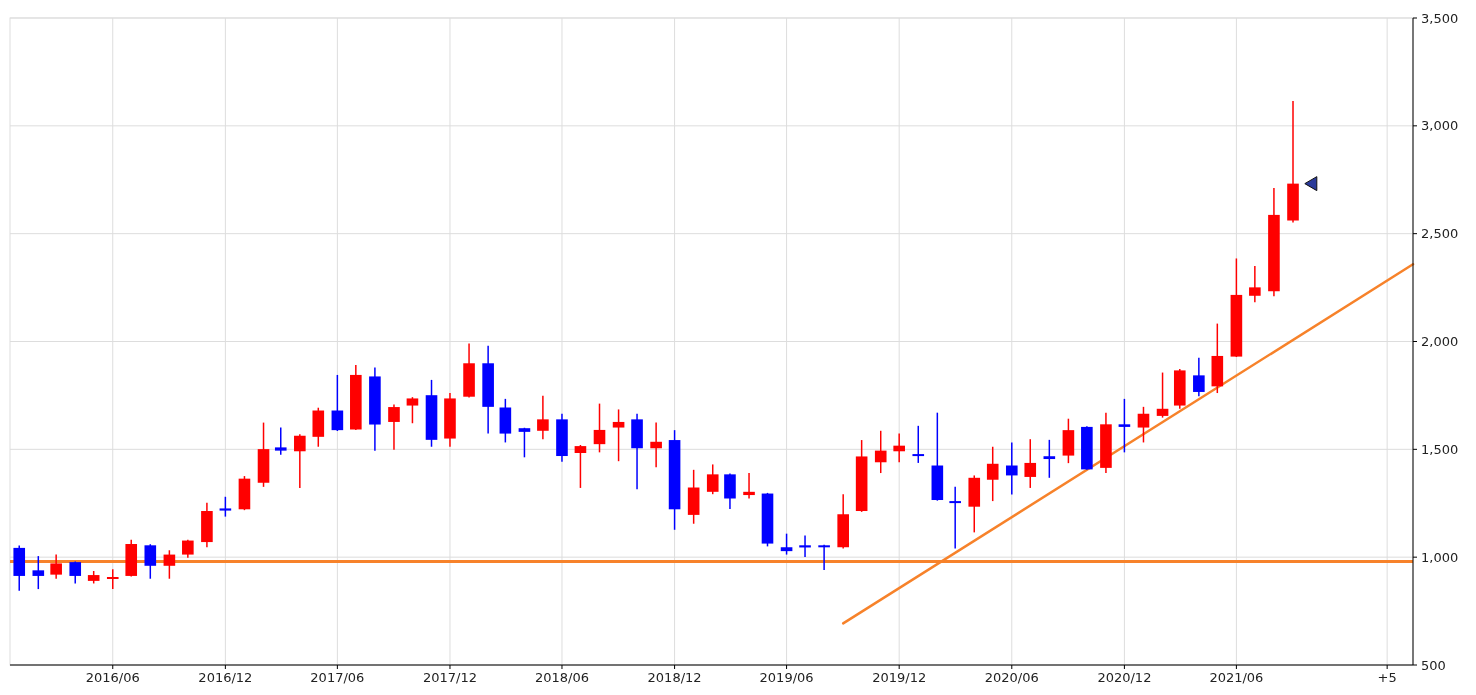 The height and width of the screenshot is (695, 1476). I want to click on x-tick-label: 2020/06, so click(1011, 677).